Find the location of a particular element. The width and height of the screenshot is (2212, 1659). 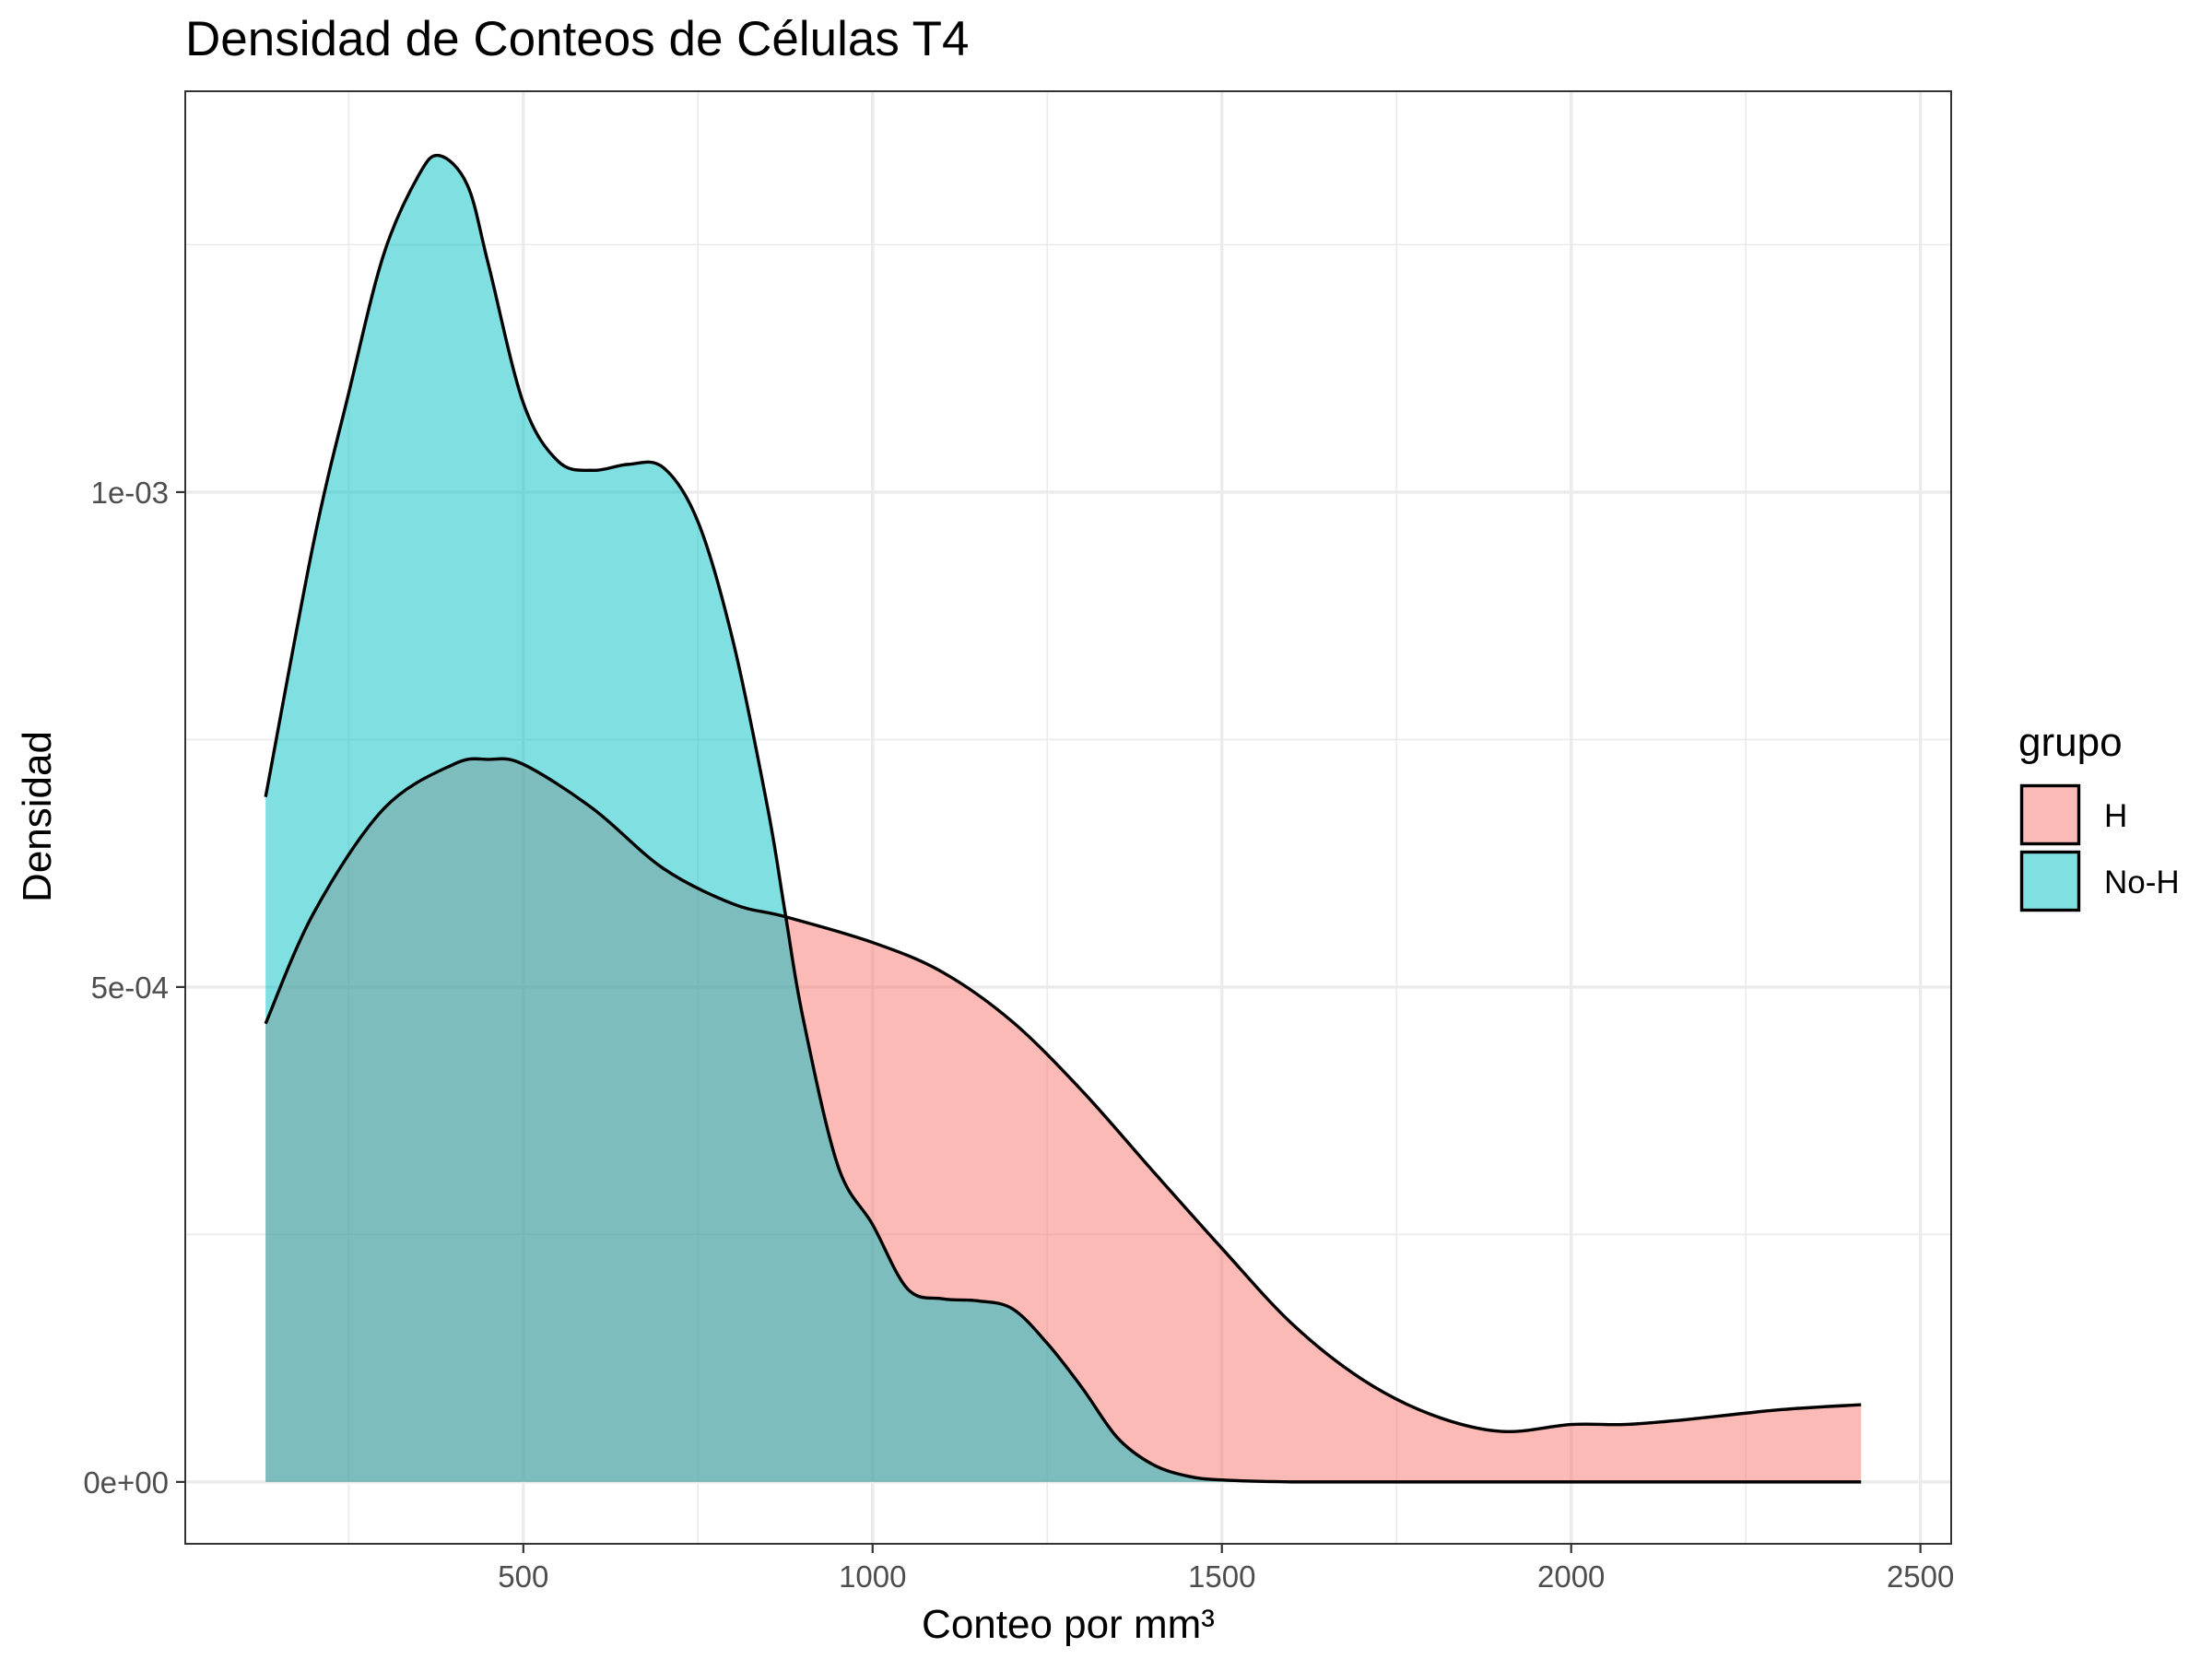

x-tick-label: 1000 is located at coordinates (872, 1576).